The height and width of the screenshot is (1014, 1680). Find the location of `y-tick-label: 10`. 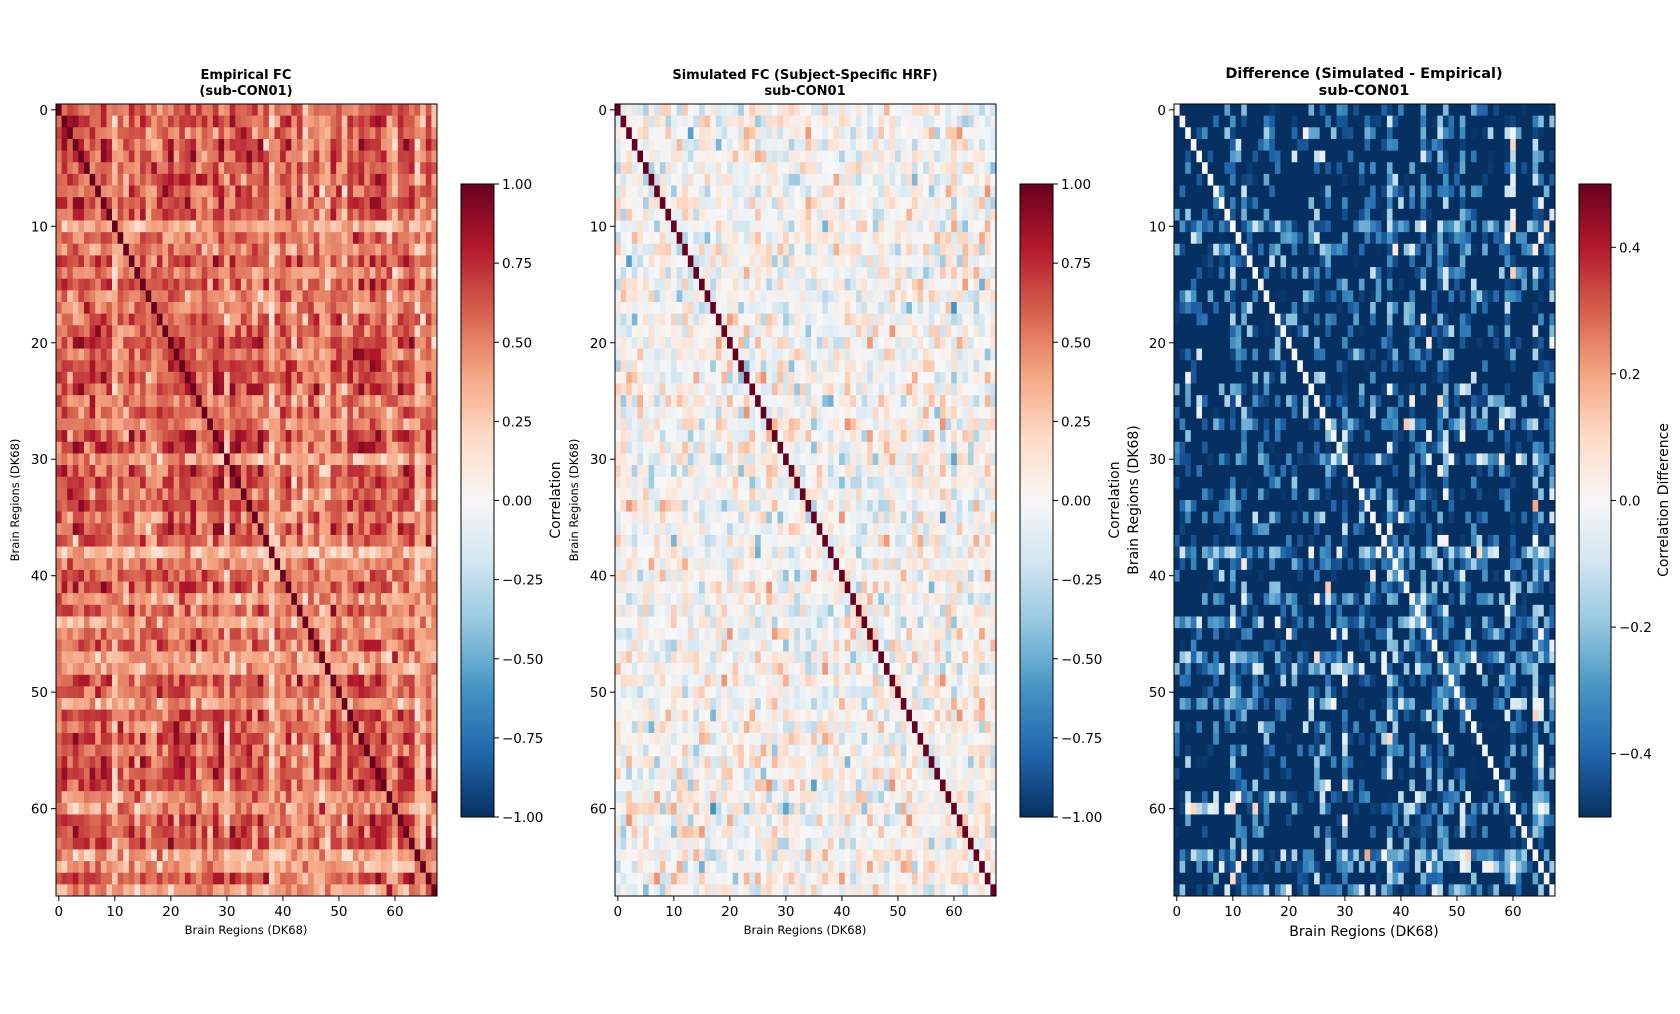

y-tick-label: 10 is located at coordinates (39, 227).